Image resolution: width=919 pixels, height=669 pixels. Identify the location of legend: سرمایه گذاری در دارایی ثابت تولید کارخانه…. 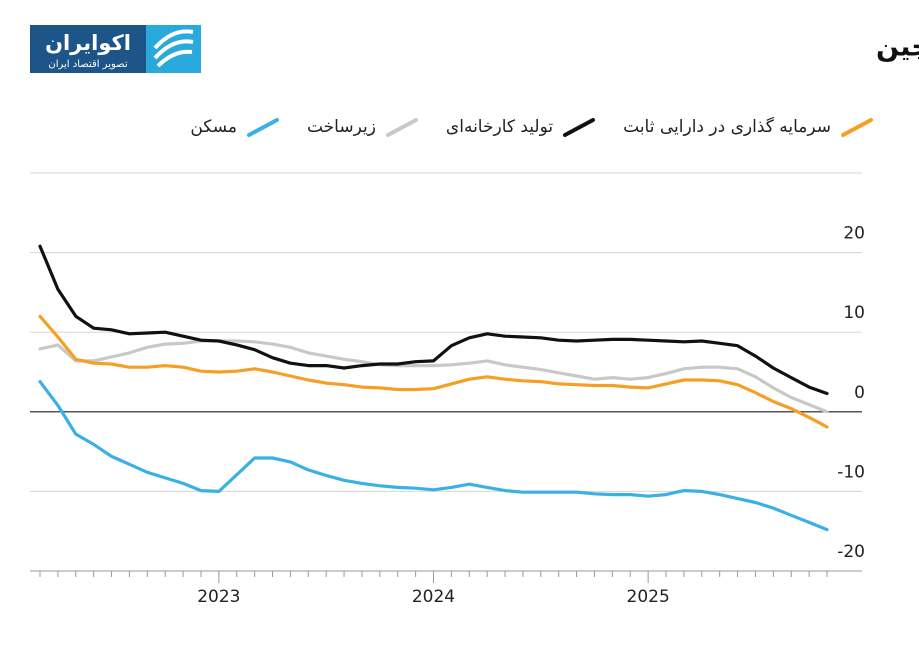
(532, 127).